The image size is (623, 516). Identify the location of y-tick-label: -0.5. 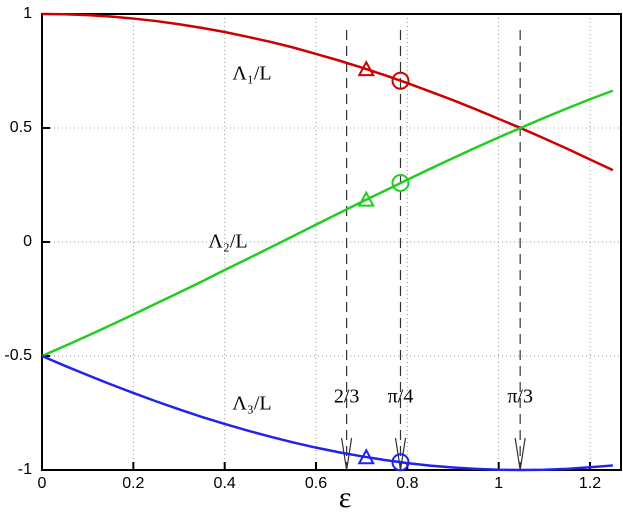
(18, 355).